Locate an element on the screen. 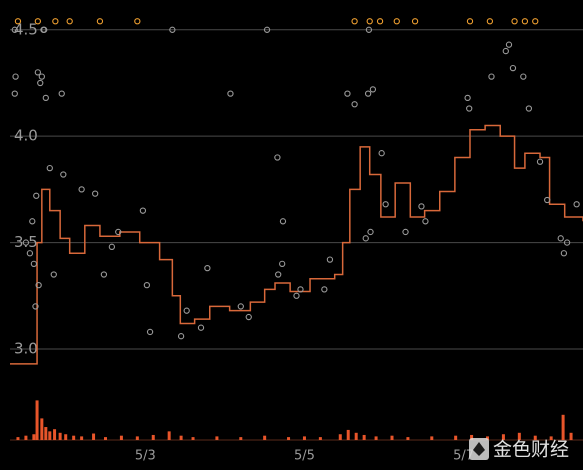 The height and width of the screenshot is (470, 583). y-tick-label: 4.5 is located at coordinates (26, 29).